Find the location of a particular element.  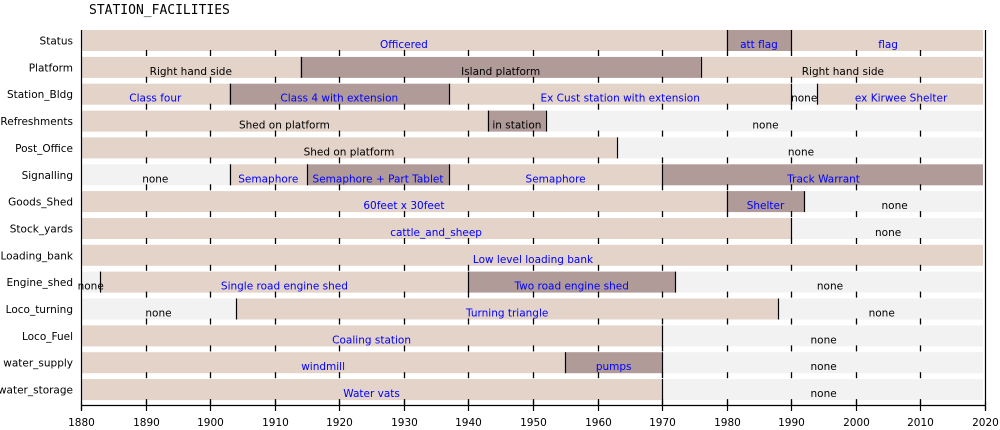

segment-label: flag is located at coordinates (888, 45).